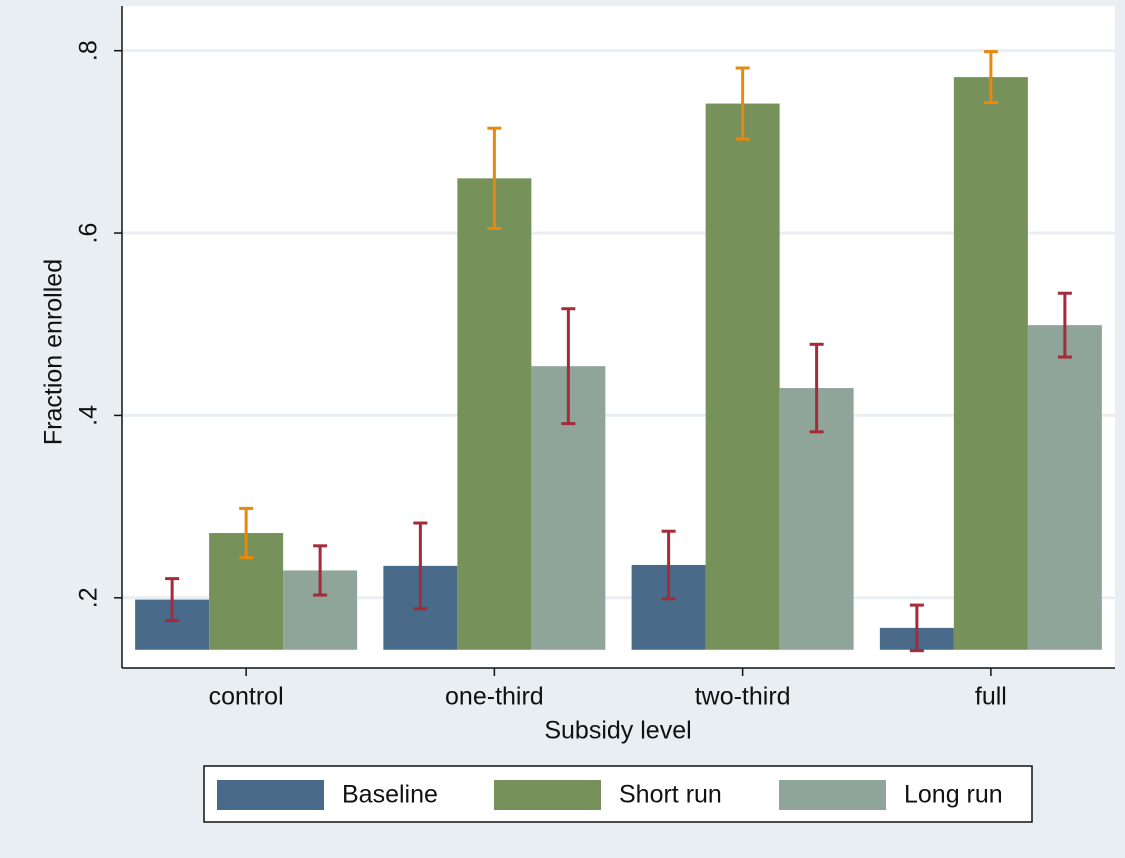  Describe the element at coordinates (991, 697) in the screenshot. I see `x-tick-label: full` at that location.